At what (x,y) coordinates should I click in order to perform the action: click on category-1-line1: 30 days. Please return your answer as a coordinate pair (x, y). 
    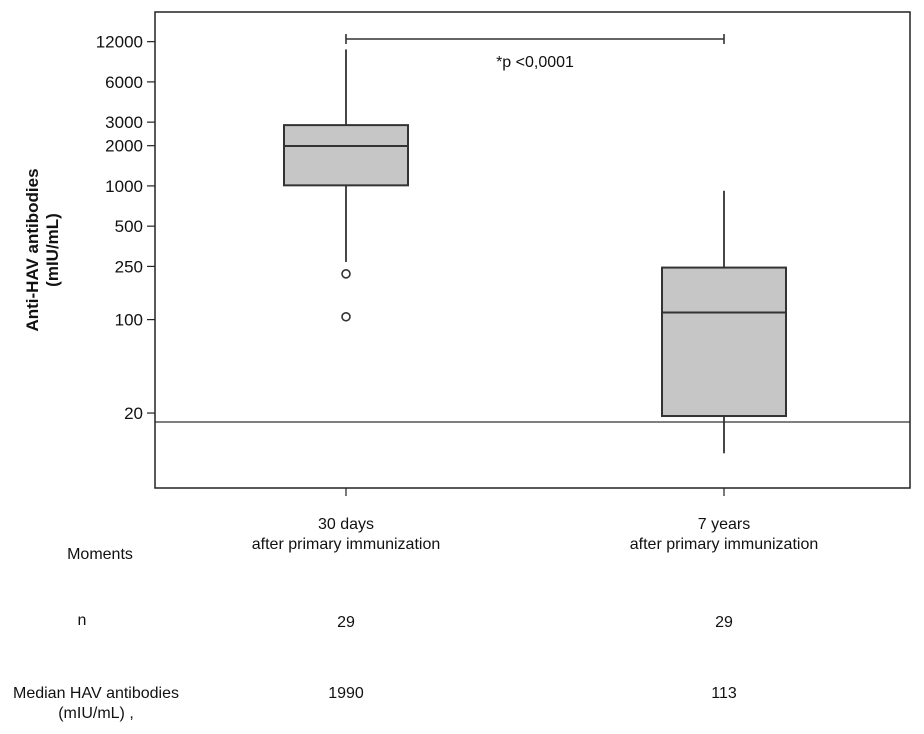
    Looking at the image, I should click on (346, 524).